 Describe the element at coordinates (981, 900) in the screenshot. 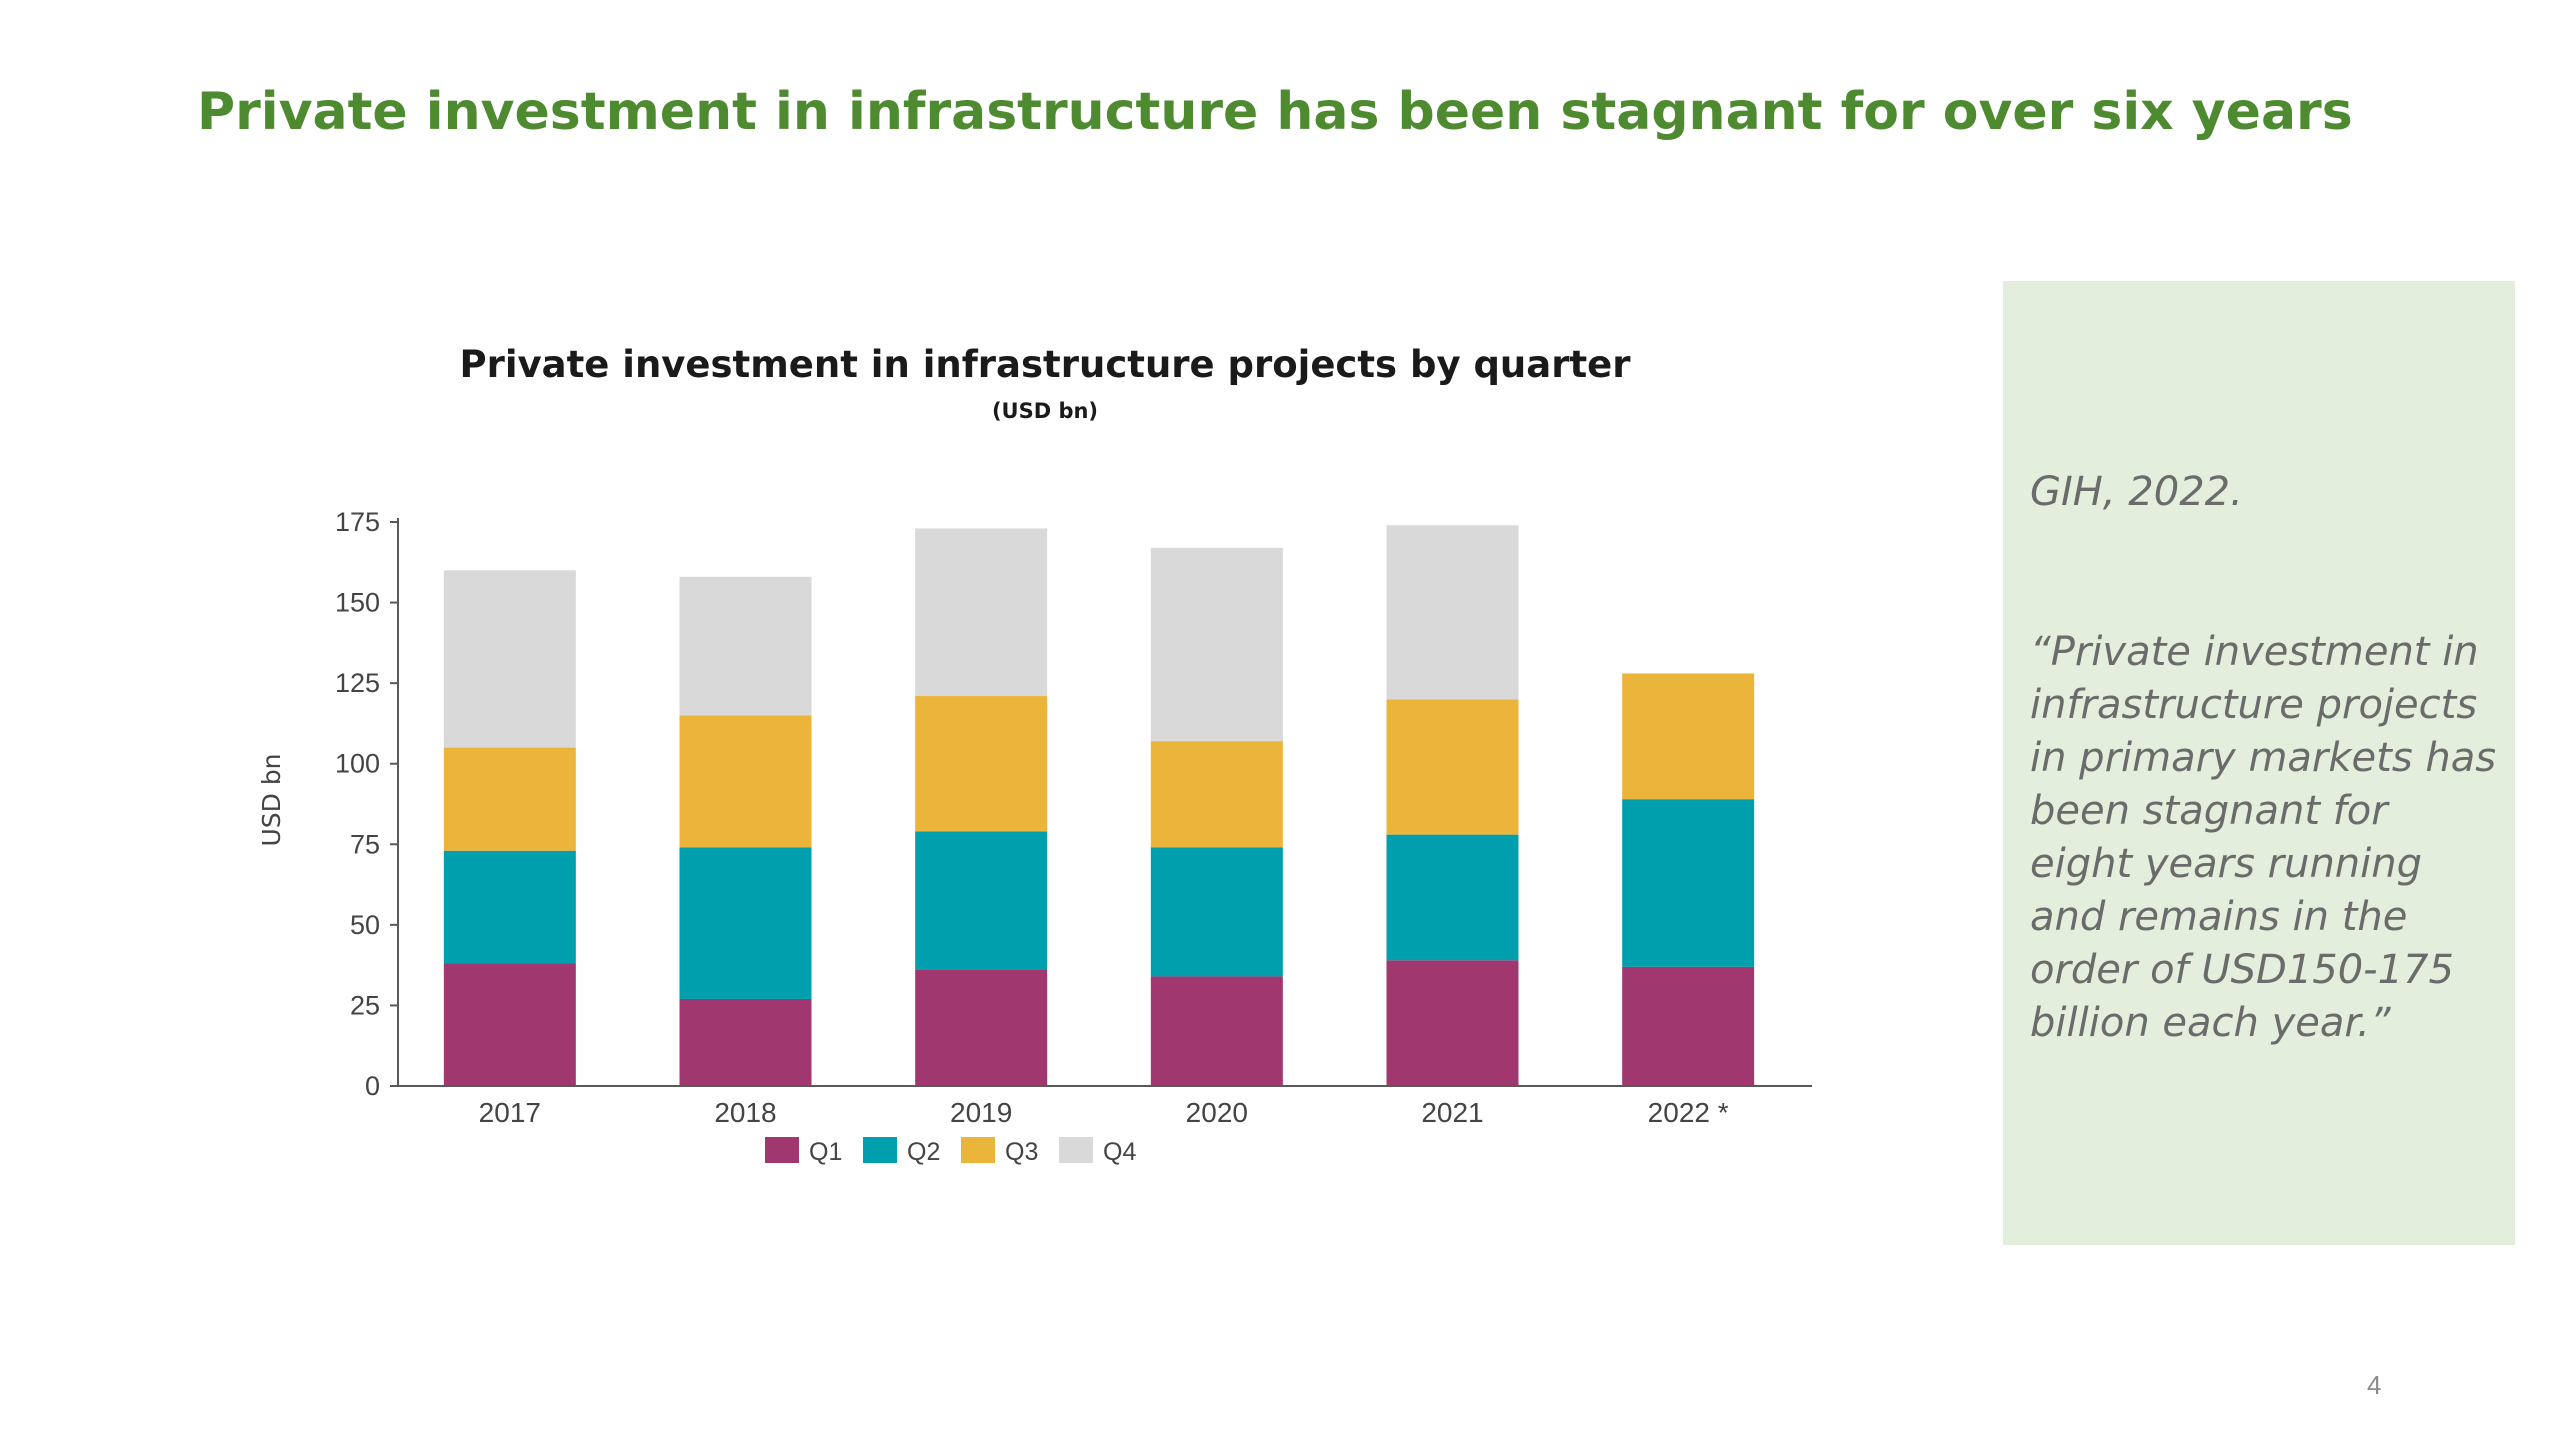

I see `bar-q2-2019` at that location.